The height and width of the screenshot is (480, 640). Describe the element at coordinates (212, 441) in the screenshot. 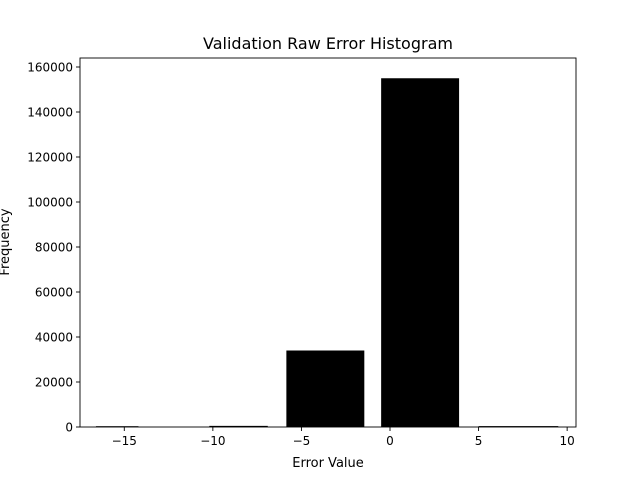

I see `x-tick-label: −10` at that location.